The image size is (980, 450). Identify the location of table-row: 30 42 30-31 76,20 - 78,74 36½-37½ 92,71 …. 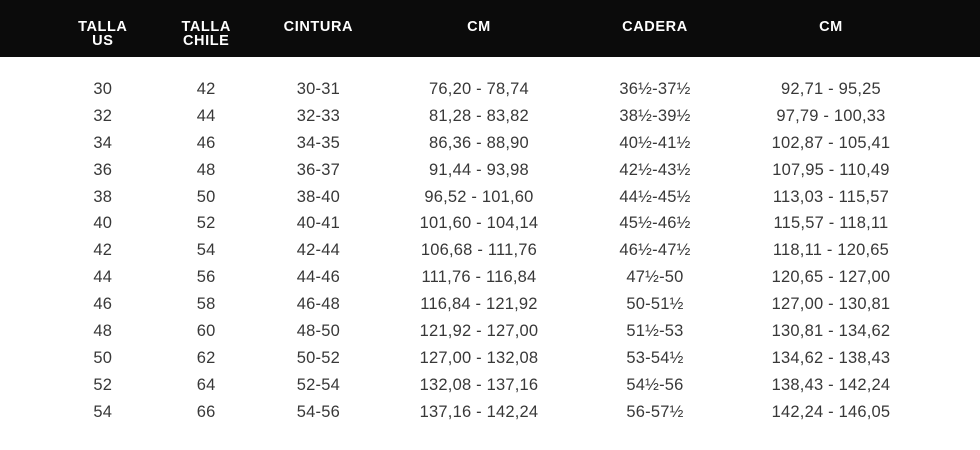
(490, 89).